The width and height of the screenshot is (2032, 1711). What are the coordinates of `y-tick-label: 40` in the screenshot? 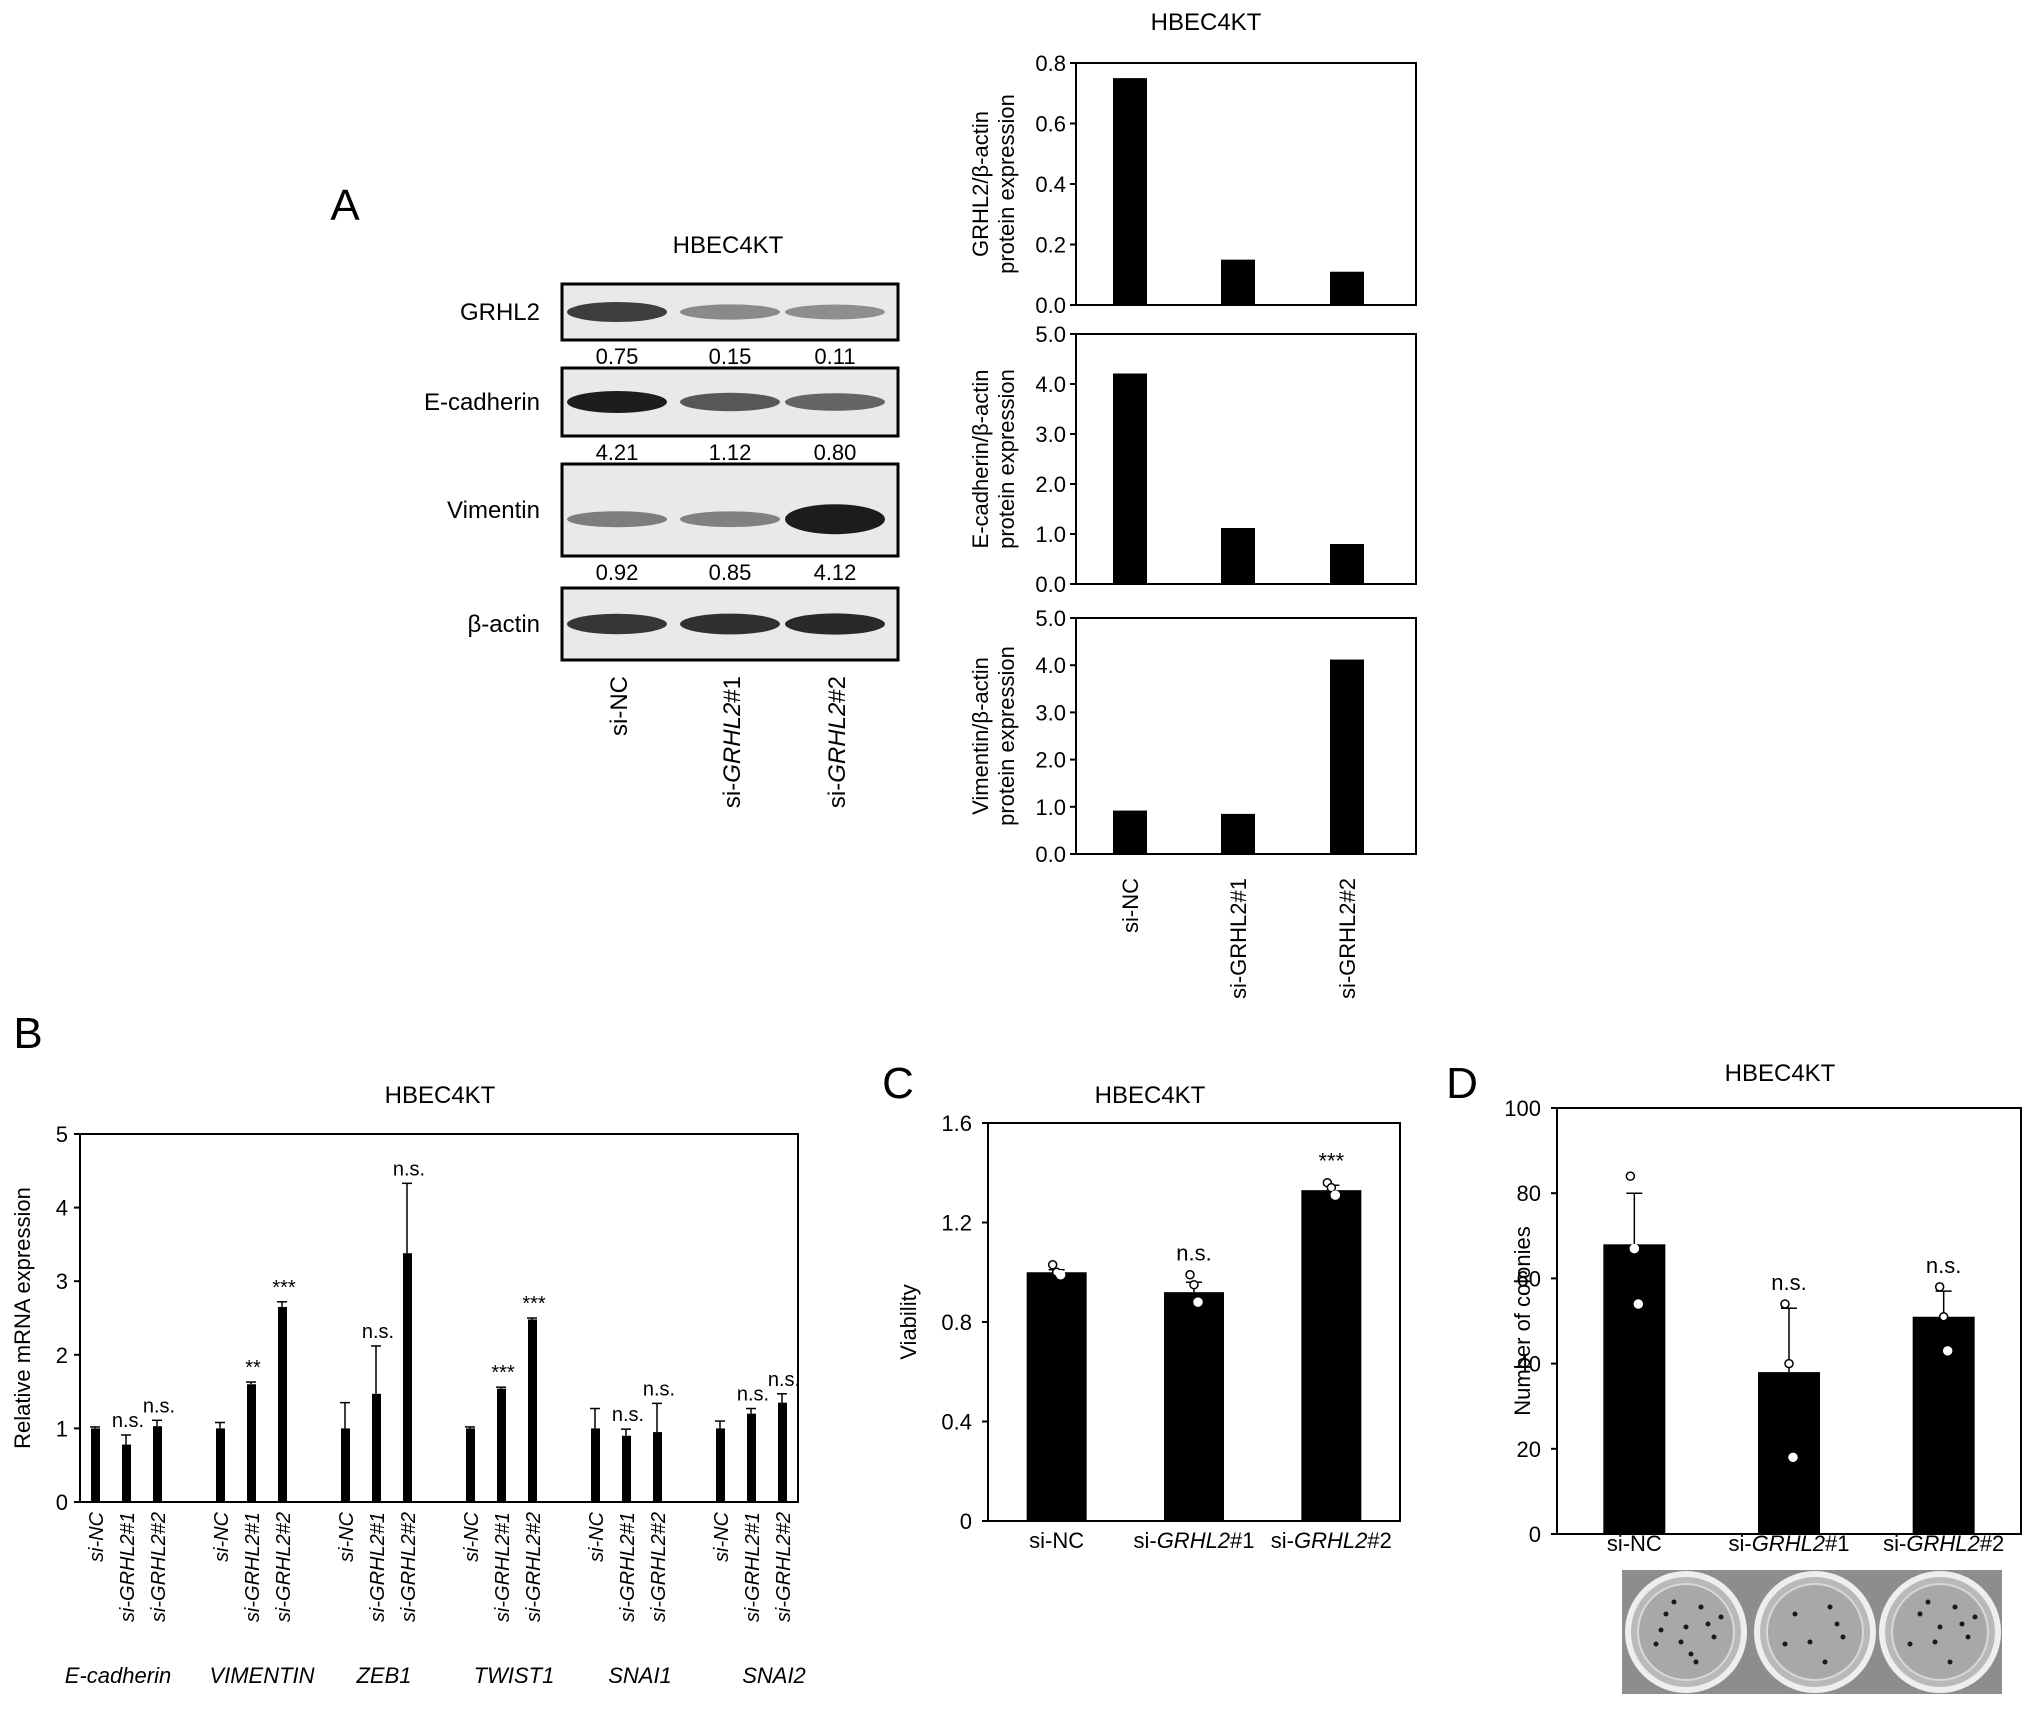 It's located at (1529, 1364).